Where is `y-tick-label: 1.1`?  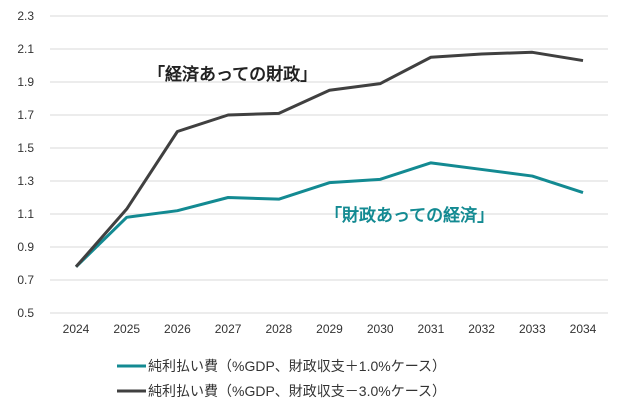 y-tick-label: 1.1 is located at coordinates (25, 214).